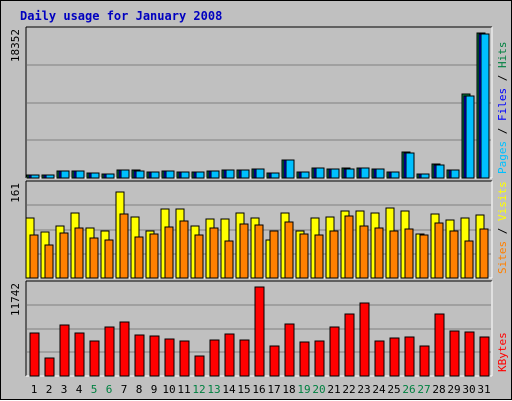 The width and height of the screenshot is (512, 401). Describe the element at coordinates (121, 16) in the screenshot. I see `chart-title: Daily usage for January 2008` at that location.